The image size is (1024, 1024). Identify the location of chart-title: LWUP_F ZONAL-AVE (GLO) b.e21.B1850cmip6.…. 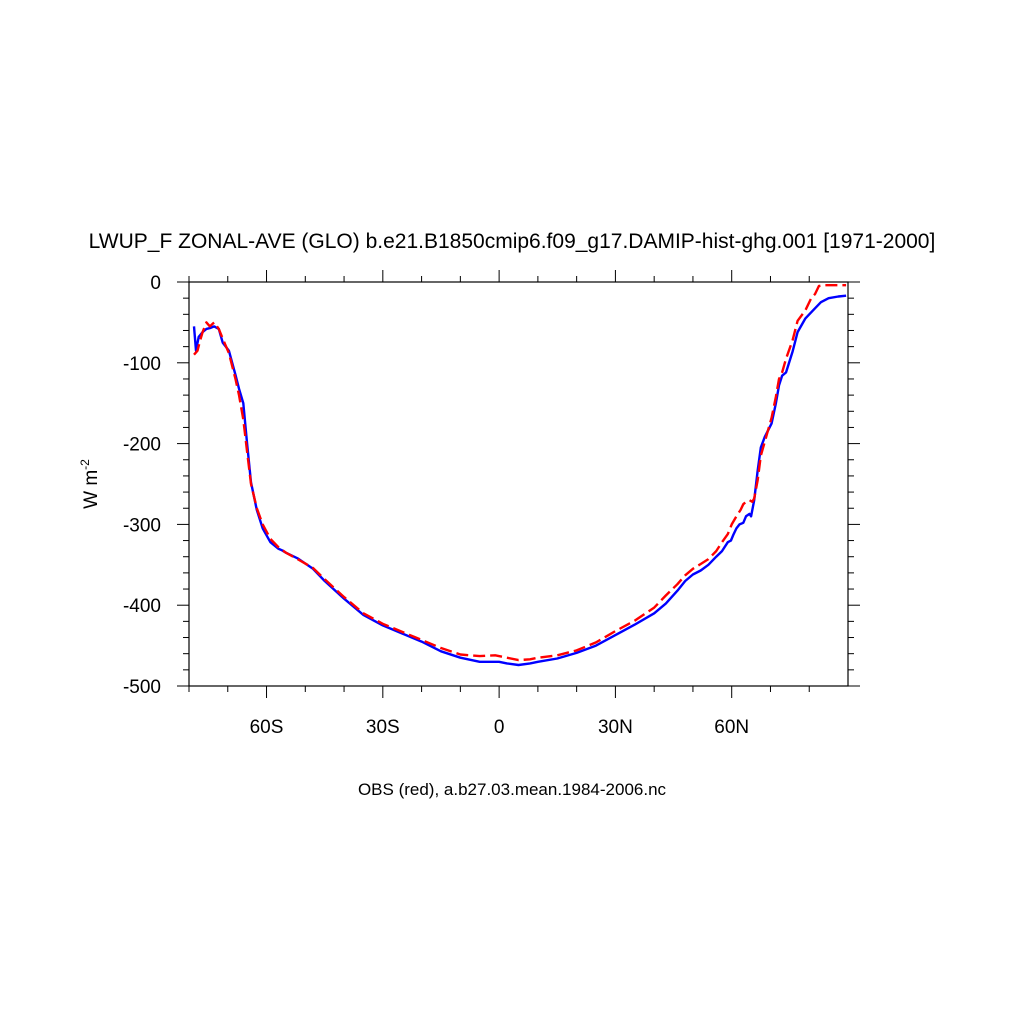
(512, 241).